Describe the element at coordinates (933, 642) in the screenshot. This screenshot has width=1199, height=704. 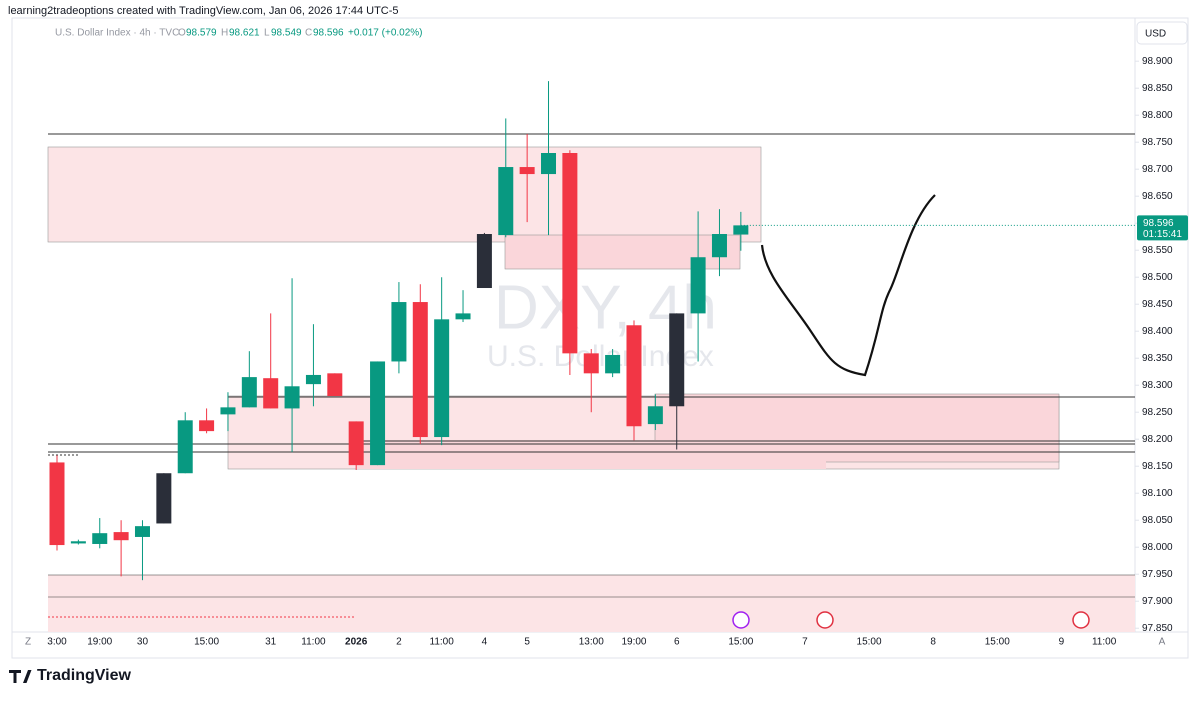
I see `x-tick-label: 8` at that location.